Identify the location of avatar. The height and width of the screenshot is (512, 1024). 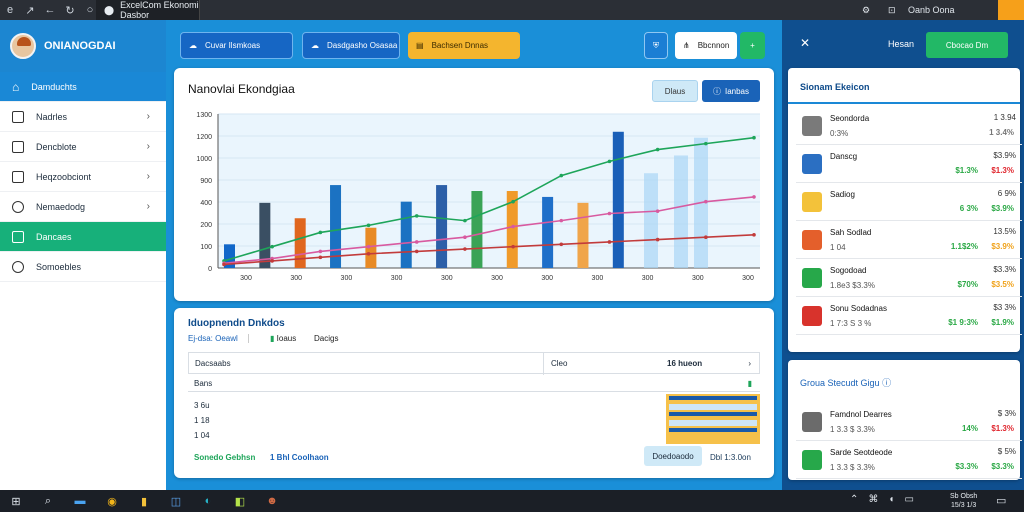
(23, 46).